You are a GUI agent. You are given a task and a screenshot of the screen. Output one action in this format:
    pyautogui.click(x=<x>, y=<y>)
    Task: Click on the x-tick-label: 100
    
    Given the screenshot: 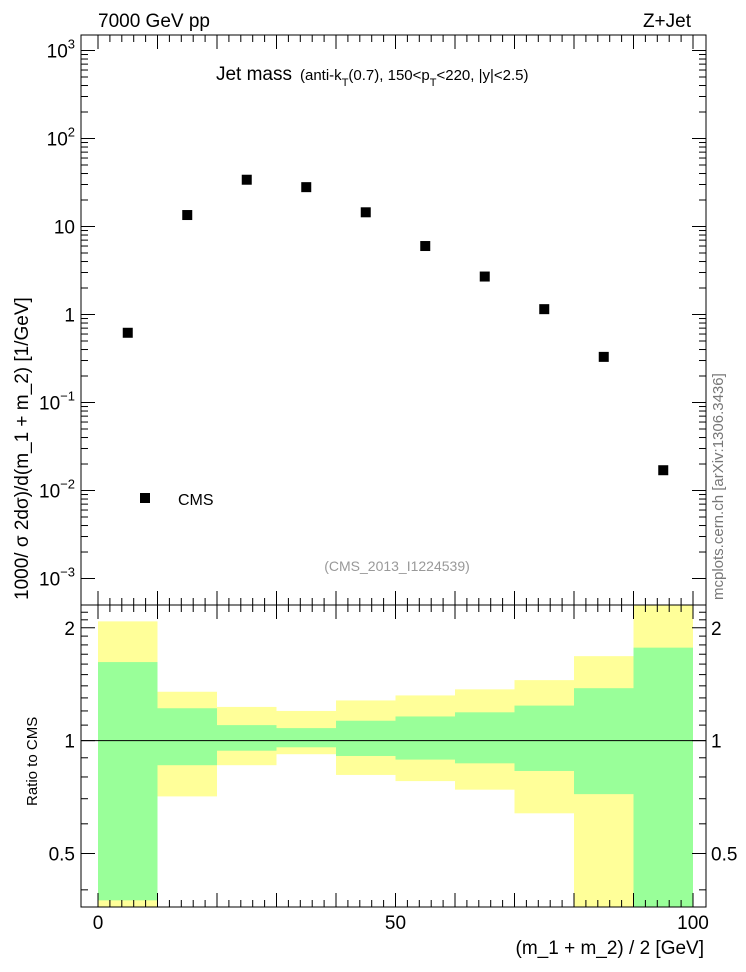 What is the action you would take?
    pyautogui.click(x=693, y=923)
    